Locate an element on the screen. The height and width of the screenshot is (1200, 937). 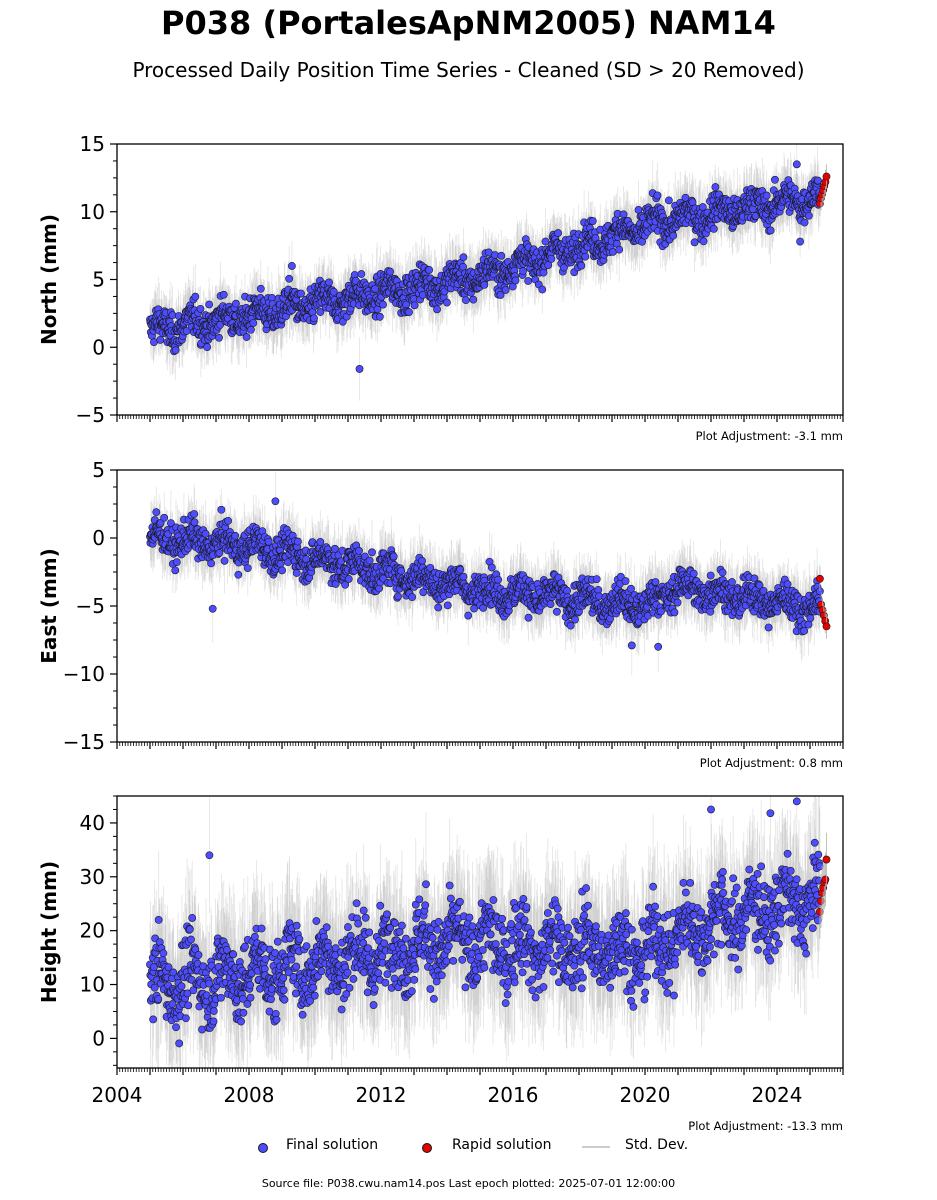
series-group is located at coordinates (488, 573).